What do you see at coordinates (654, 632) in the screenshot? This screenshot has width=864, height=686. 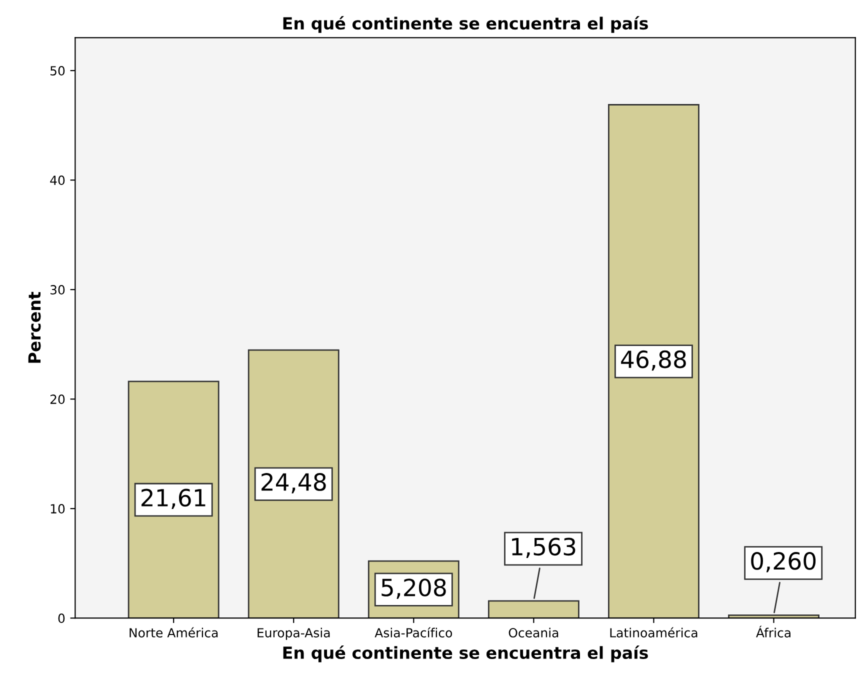 I see `x-tick-label: Latinoamérica` at bounding box center [654, 632].